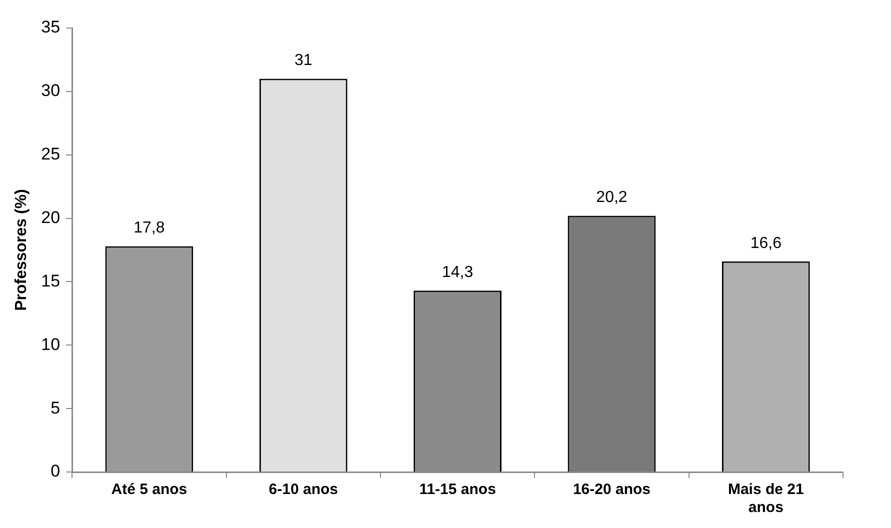 Image resolution: width=891 pixels, height=528 pixels. Describe the element at coordinates (55, 471) in the screenshot. I see `y-tick-label: 0` at that location.